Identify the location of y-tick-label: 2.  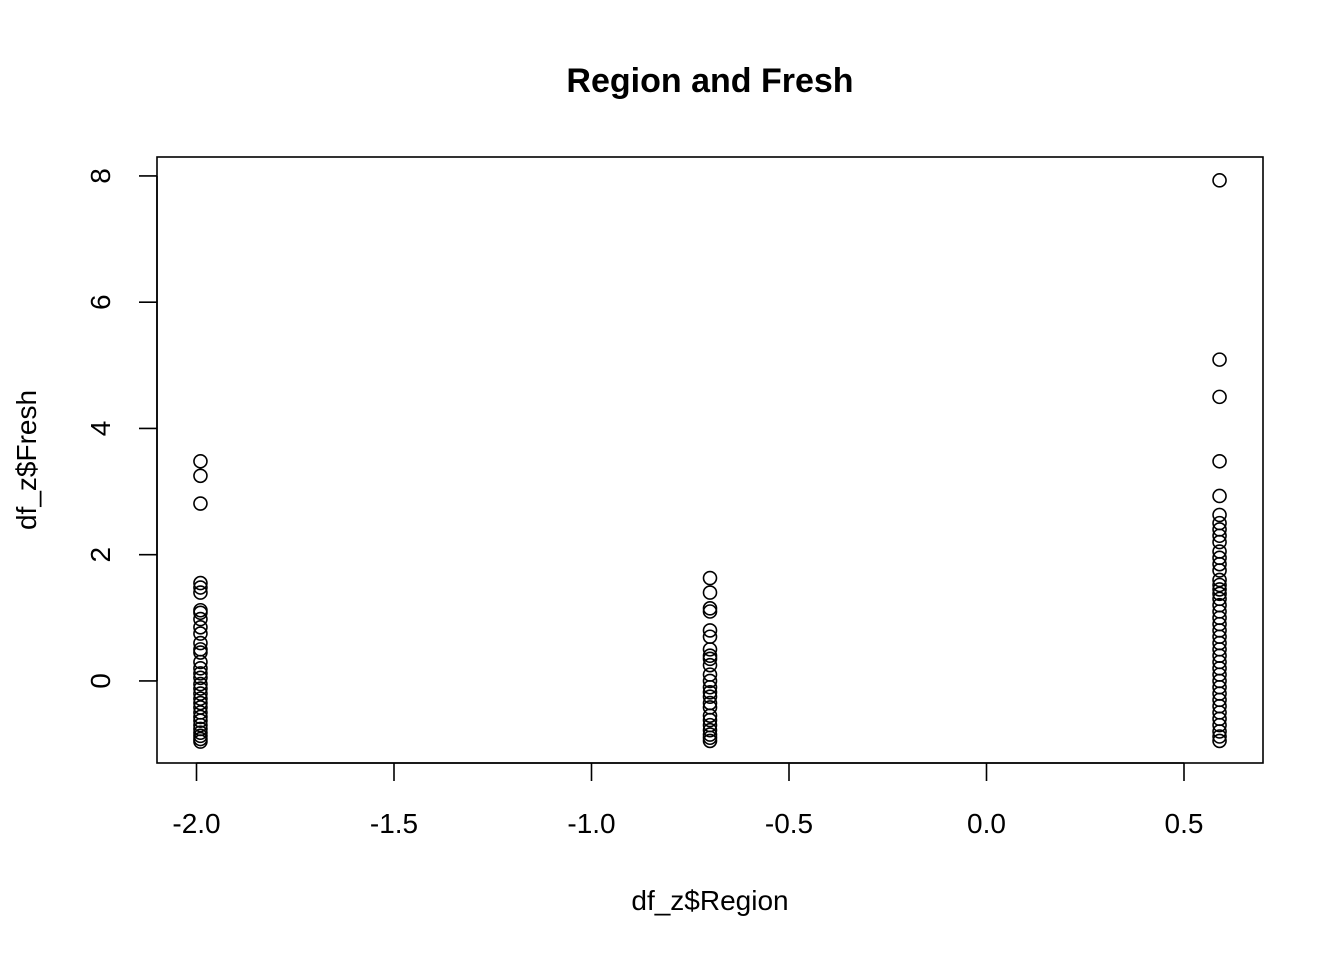
(100, 555).